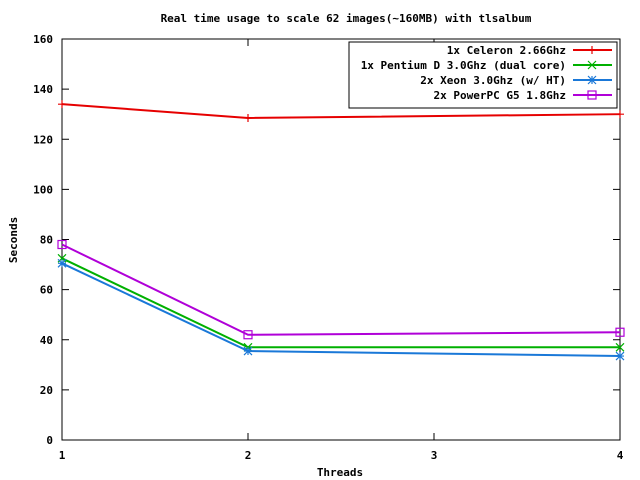  I want to click on legend-box, so click(483, 75).